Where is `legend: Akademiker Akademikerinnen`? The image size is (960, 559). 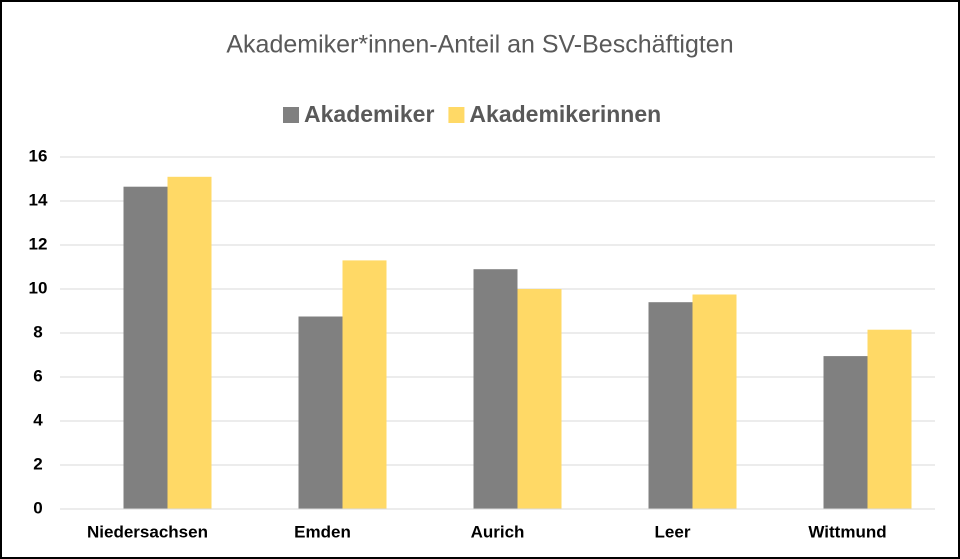 legend: Akademiker Akademikerinnen is located at coordinates (472, 114).